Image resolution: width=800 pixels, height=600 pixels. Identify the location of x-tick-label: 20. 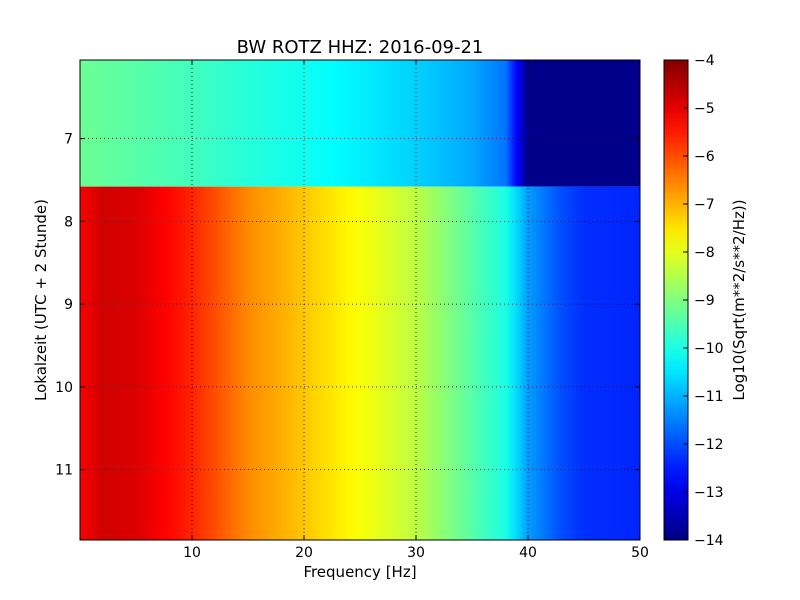
(304, 553).